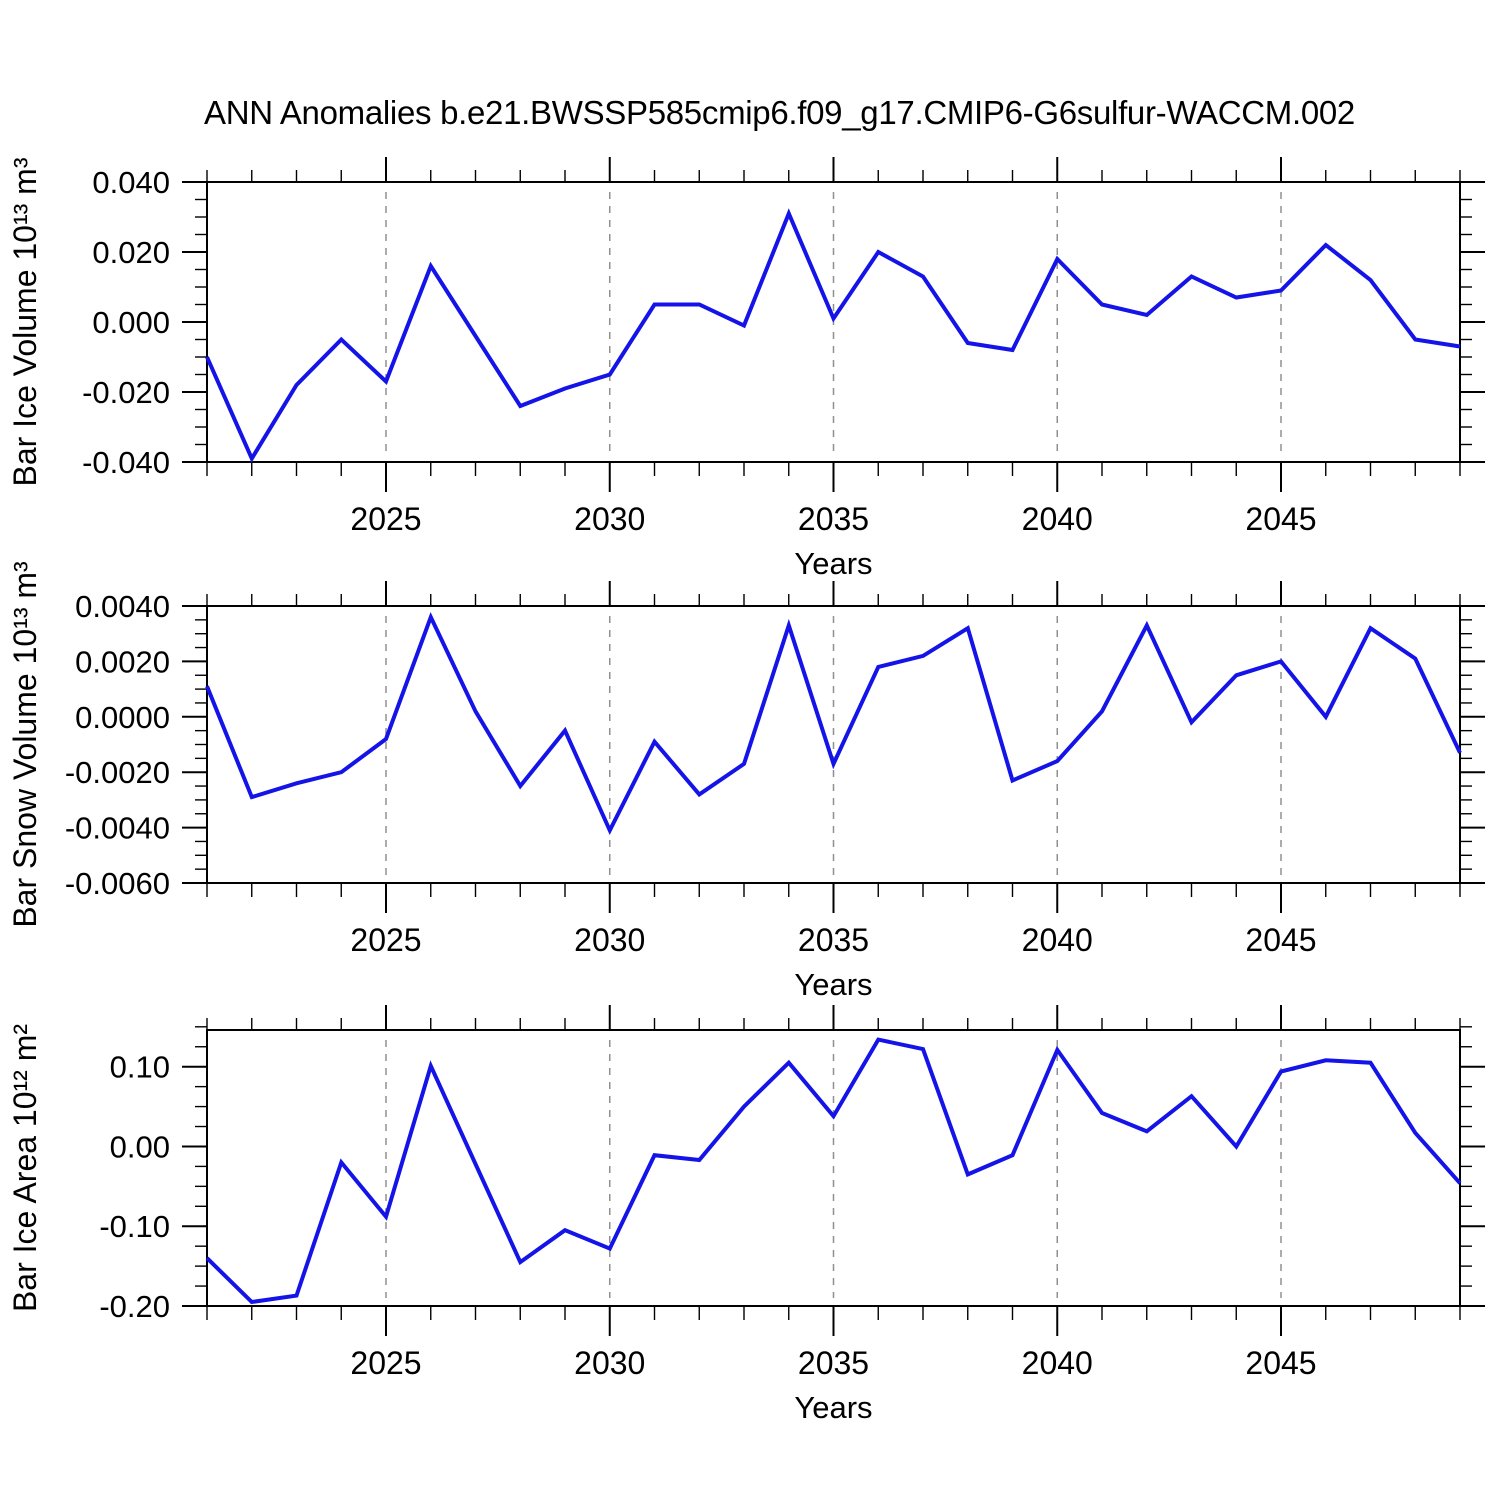  Describe the element at coordinates (25, 744) in the screenshot. I see `y-axis-label: Bar Snow Volume 10¹³ m³` at that location.